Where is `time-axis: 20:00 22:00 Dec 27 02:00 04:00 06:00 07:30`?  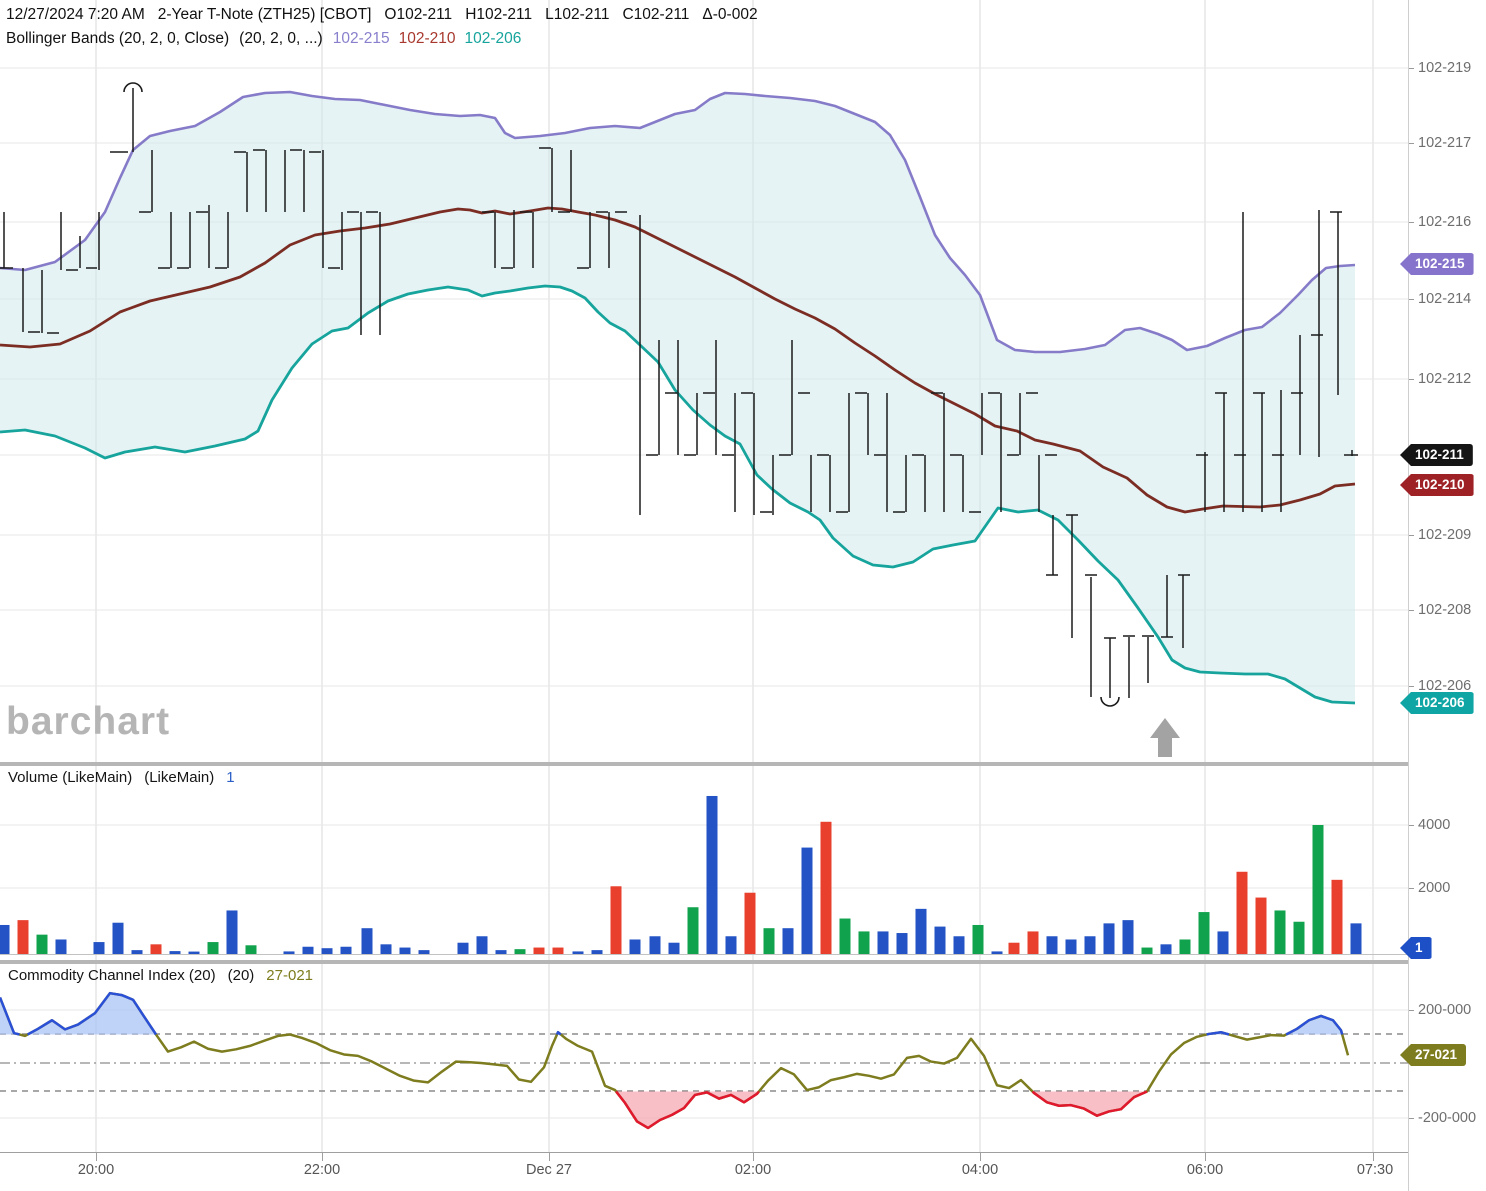
time-axis: 20:00 22:00 Dec 27 02:00 04:00 06:00 07:30 is located at coordinates (704, 1171).